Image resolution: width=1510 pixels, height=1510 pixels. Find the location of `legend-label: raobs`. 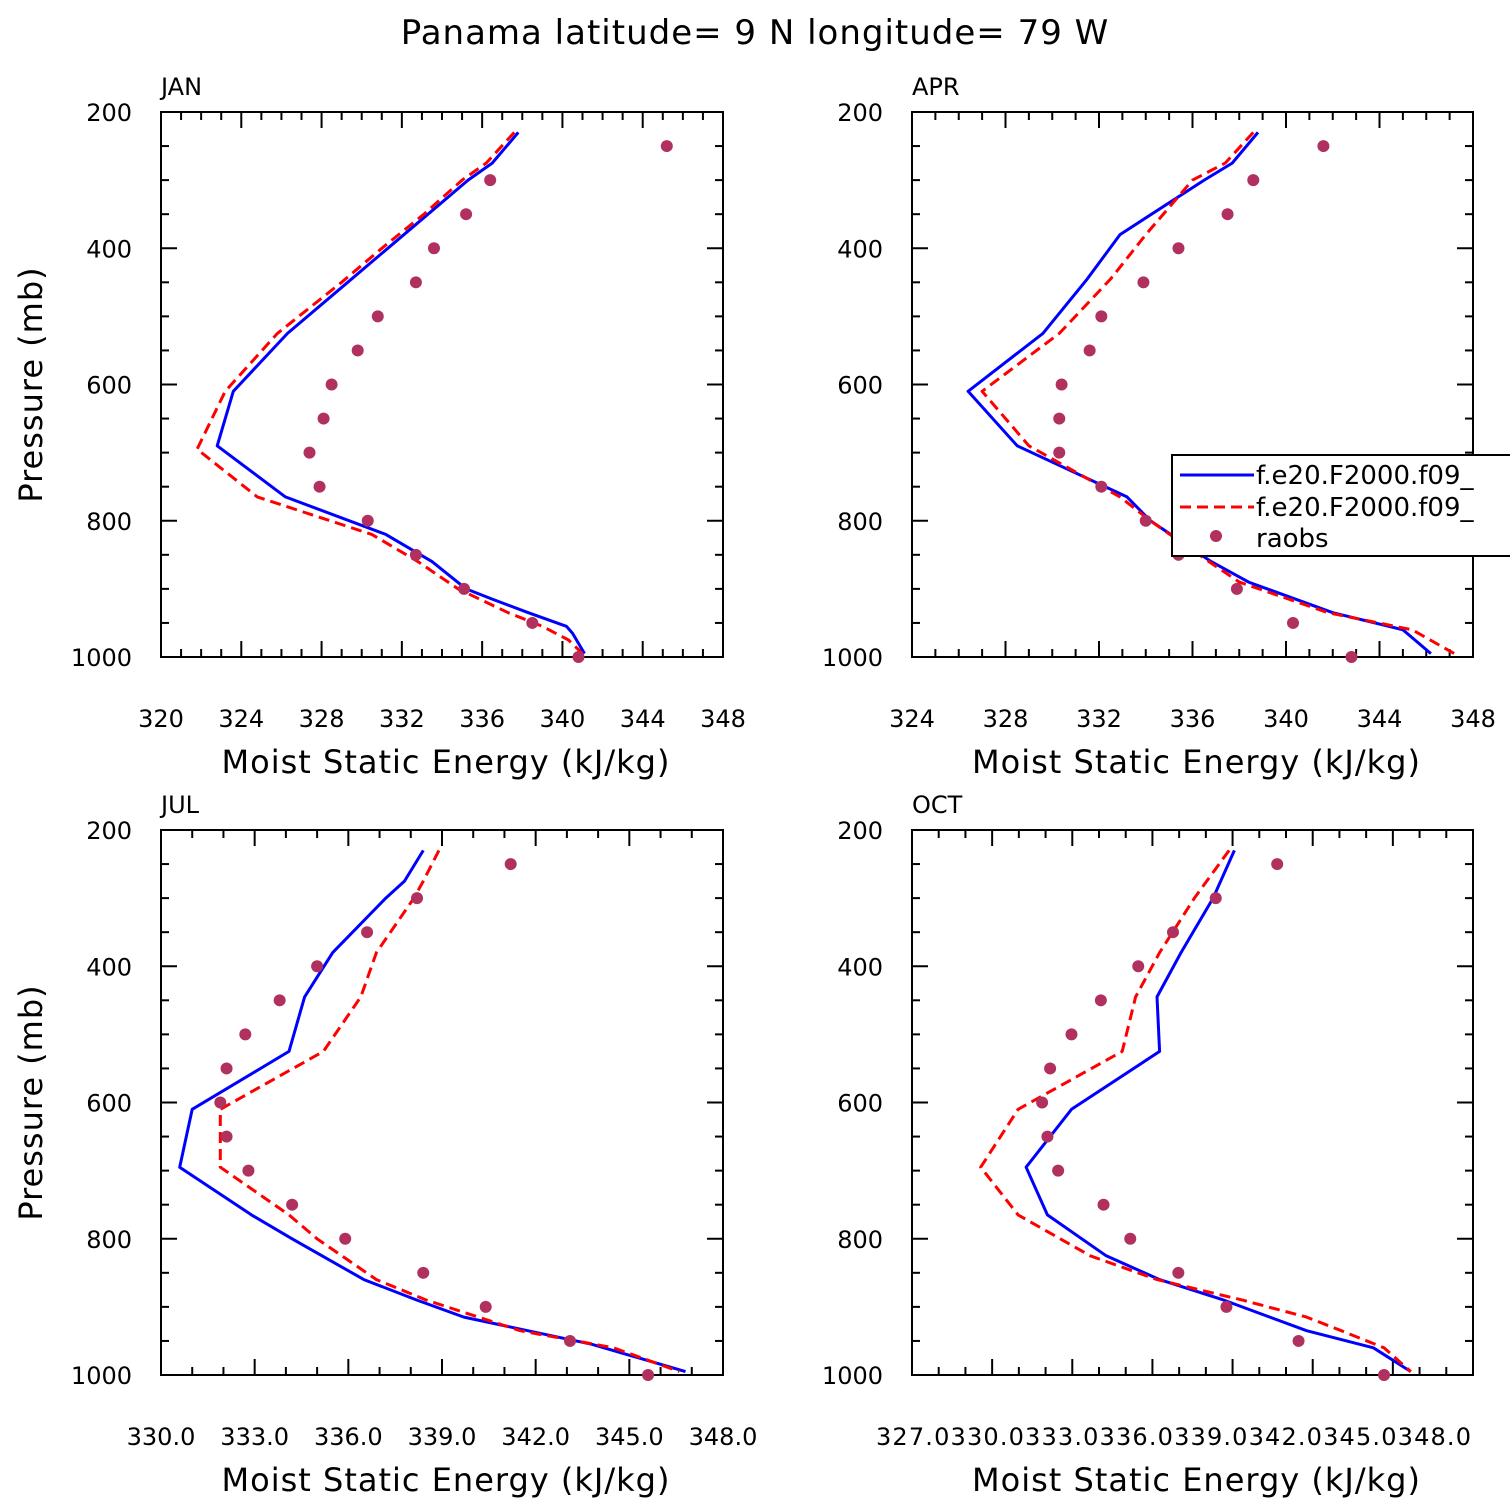

legend-label: raobs is located at coordinates (1292, 539).